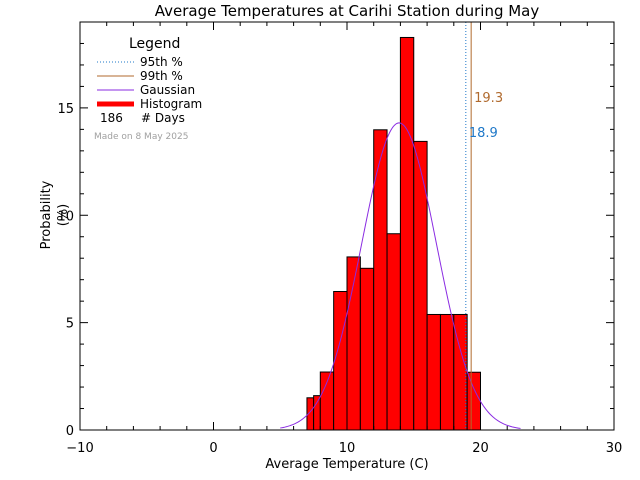  I want to click on legend-count-value: 186, so click(111, 118).